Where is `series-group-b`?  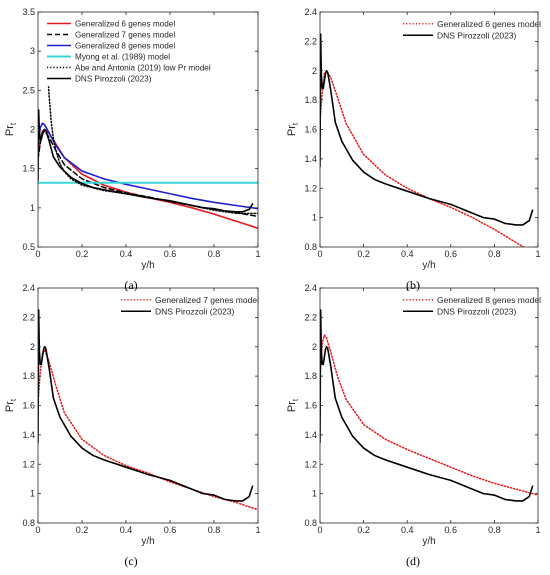 series-group-b is located at coordinates (427, 140).